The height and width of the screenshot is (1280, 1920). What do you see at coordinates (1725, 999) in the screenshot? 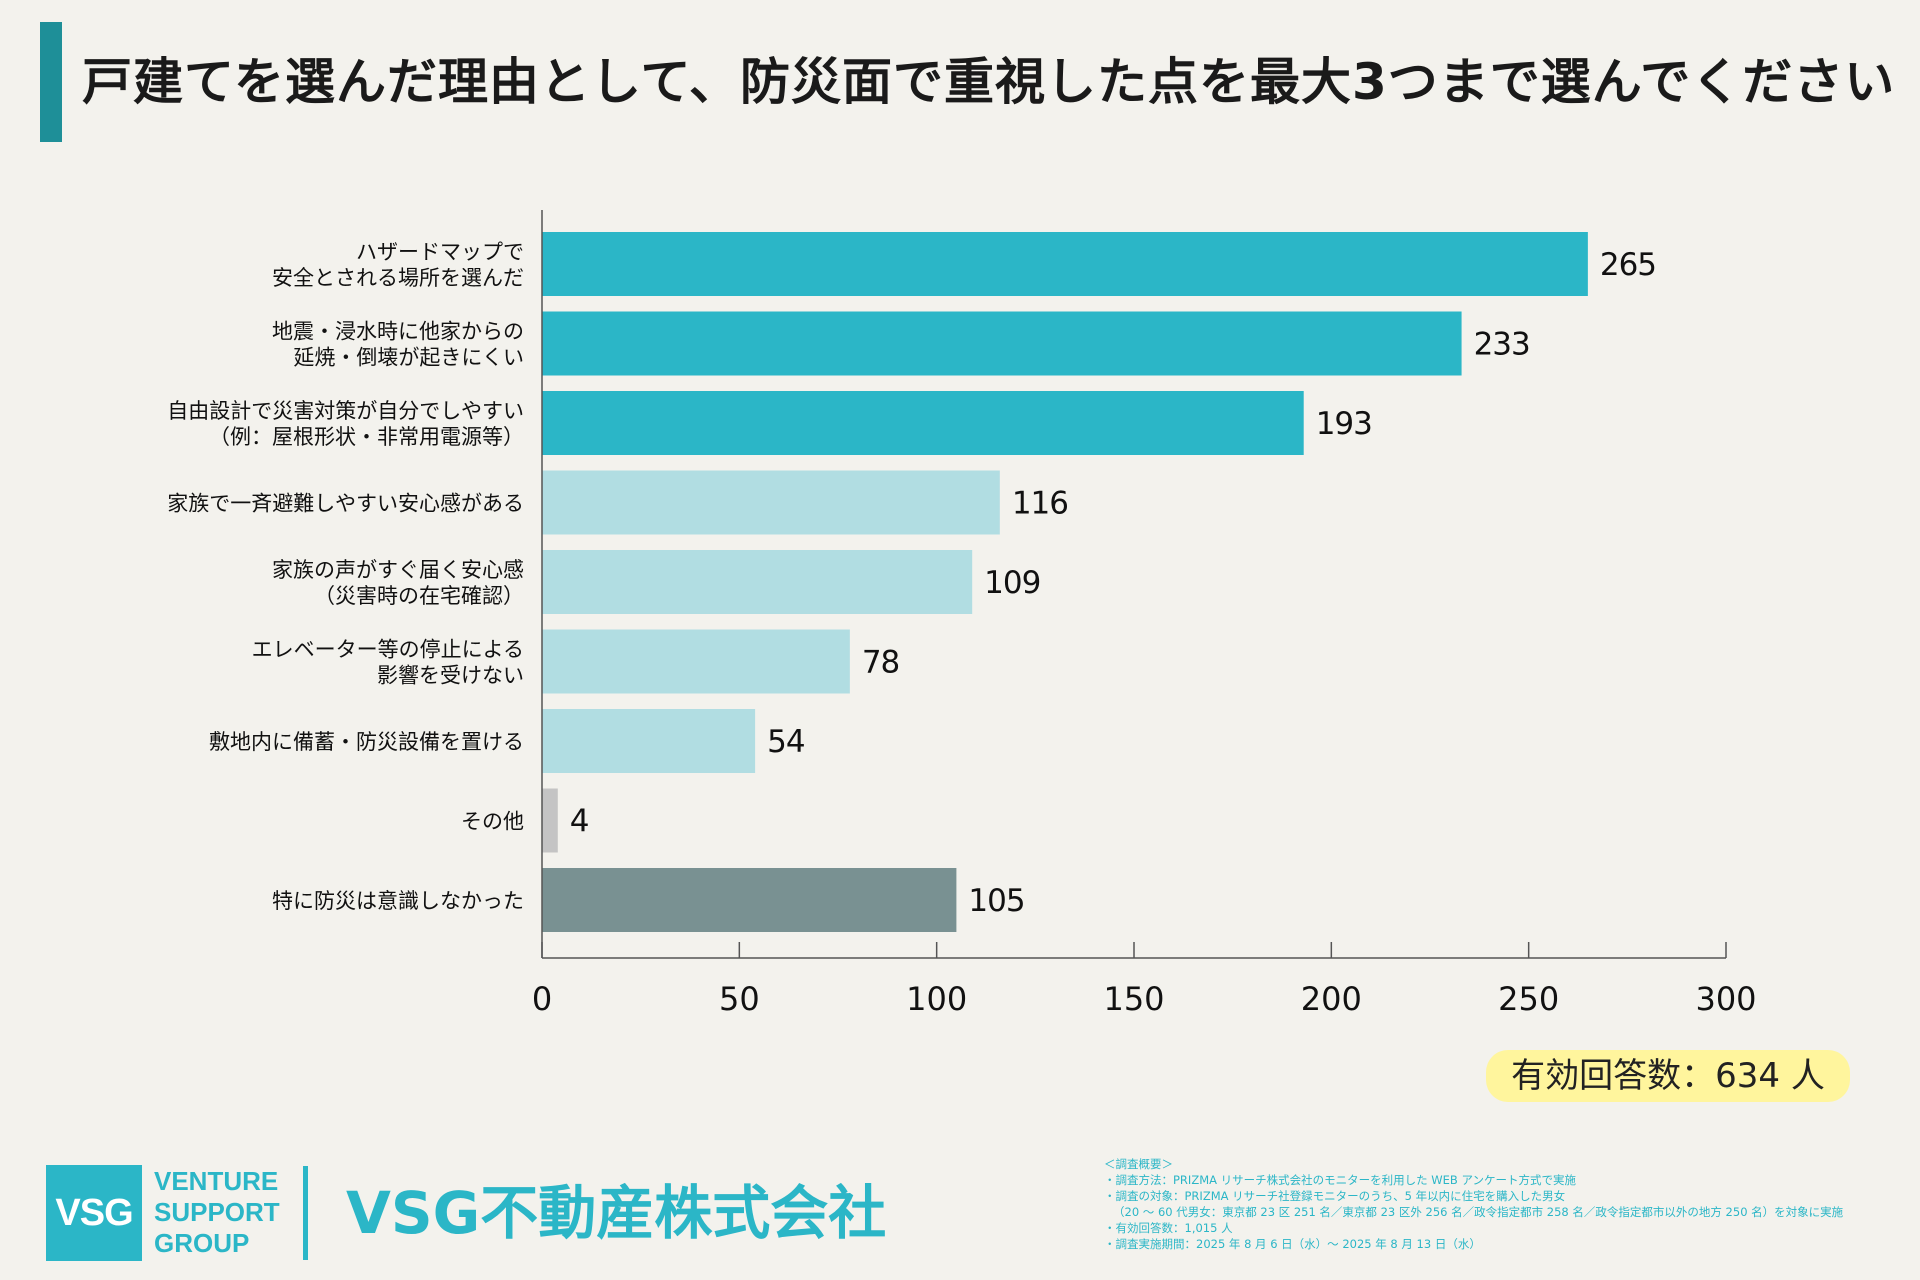
I see `x-tick-label: 300` at bounding box center [1725, 999].